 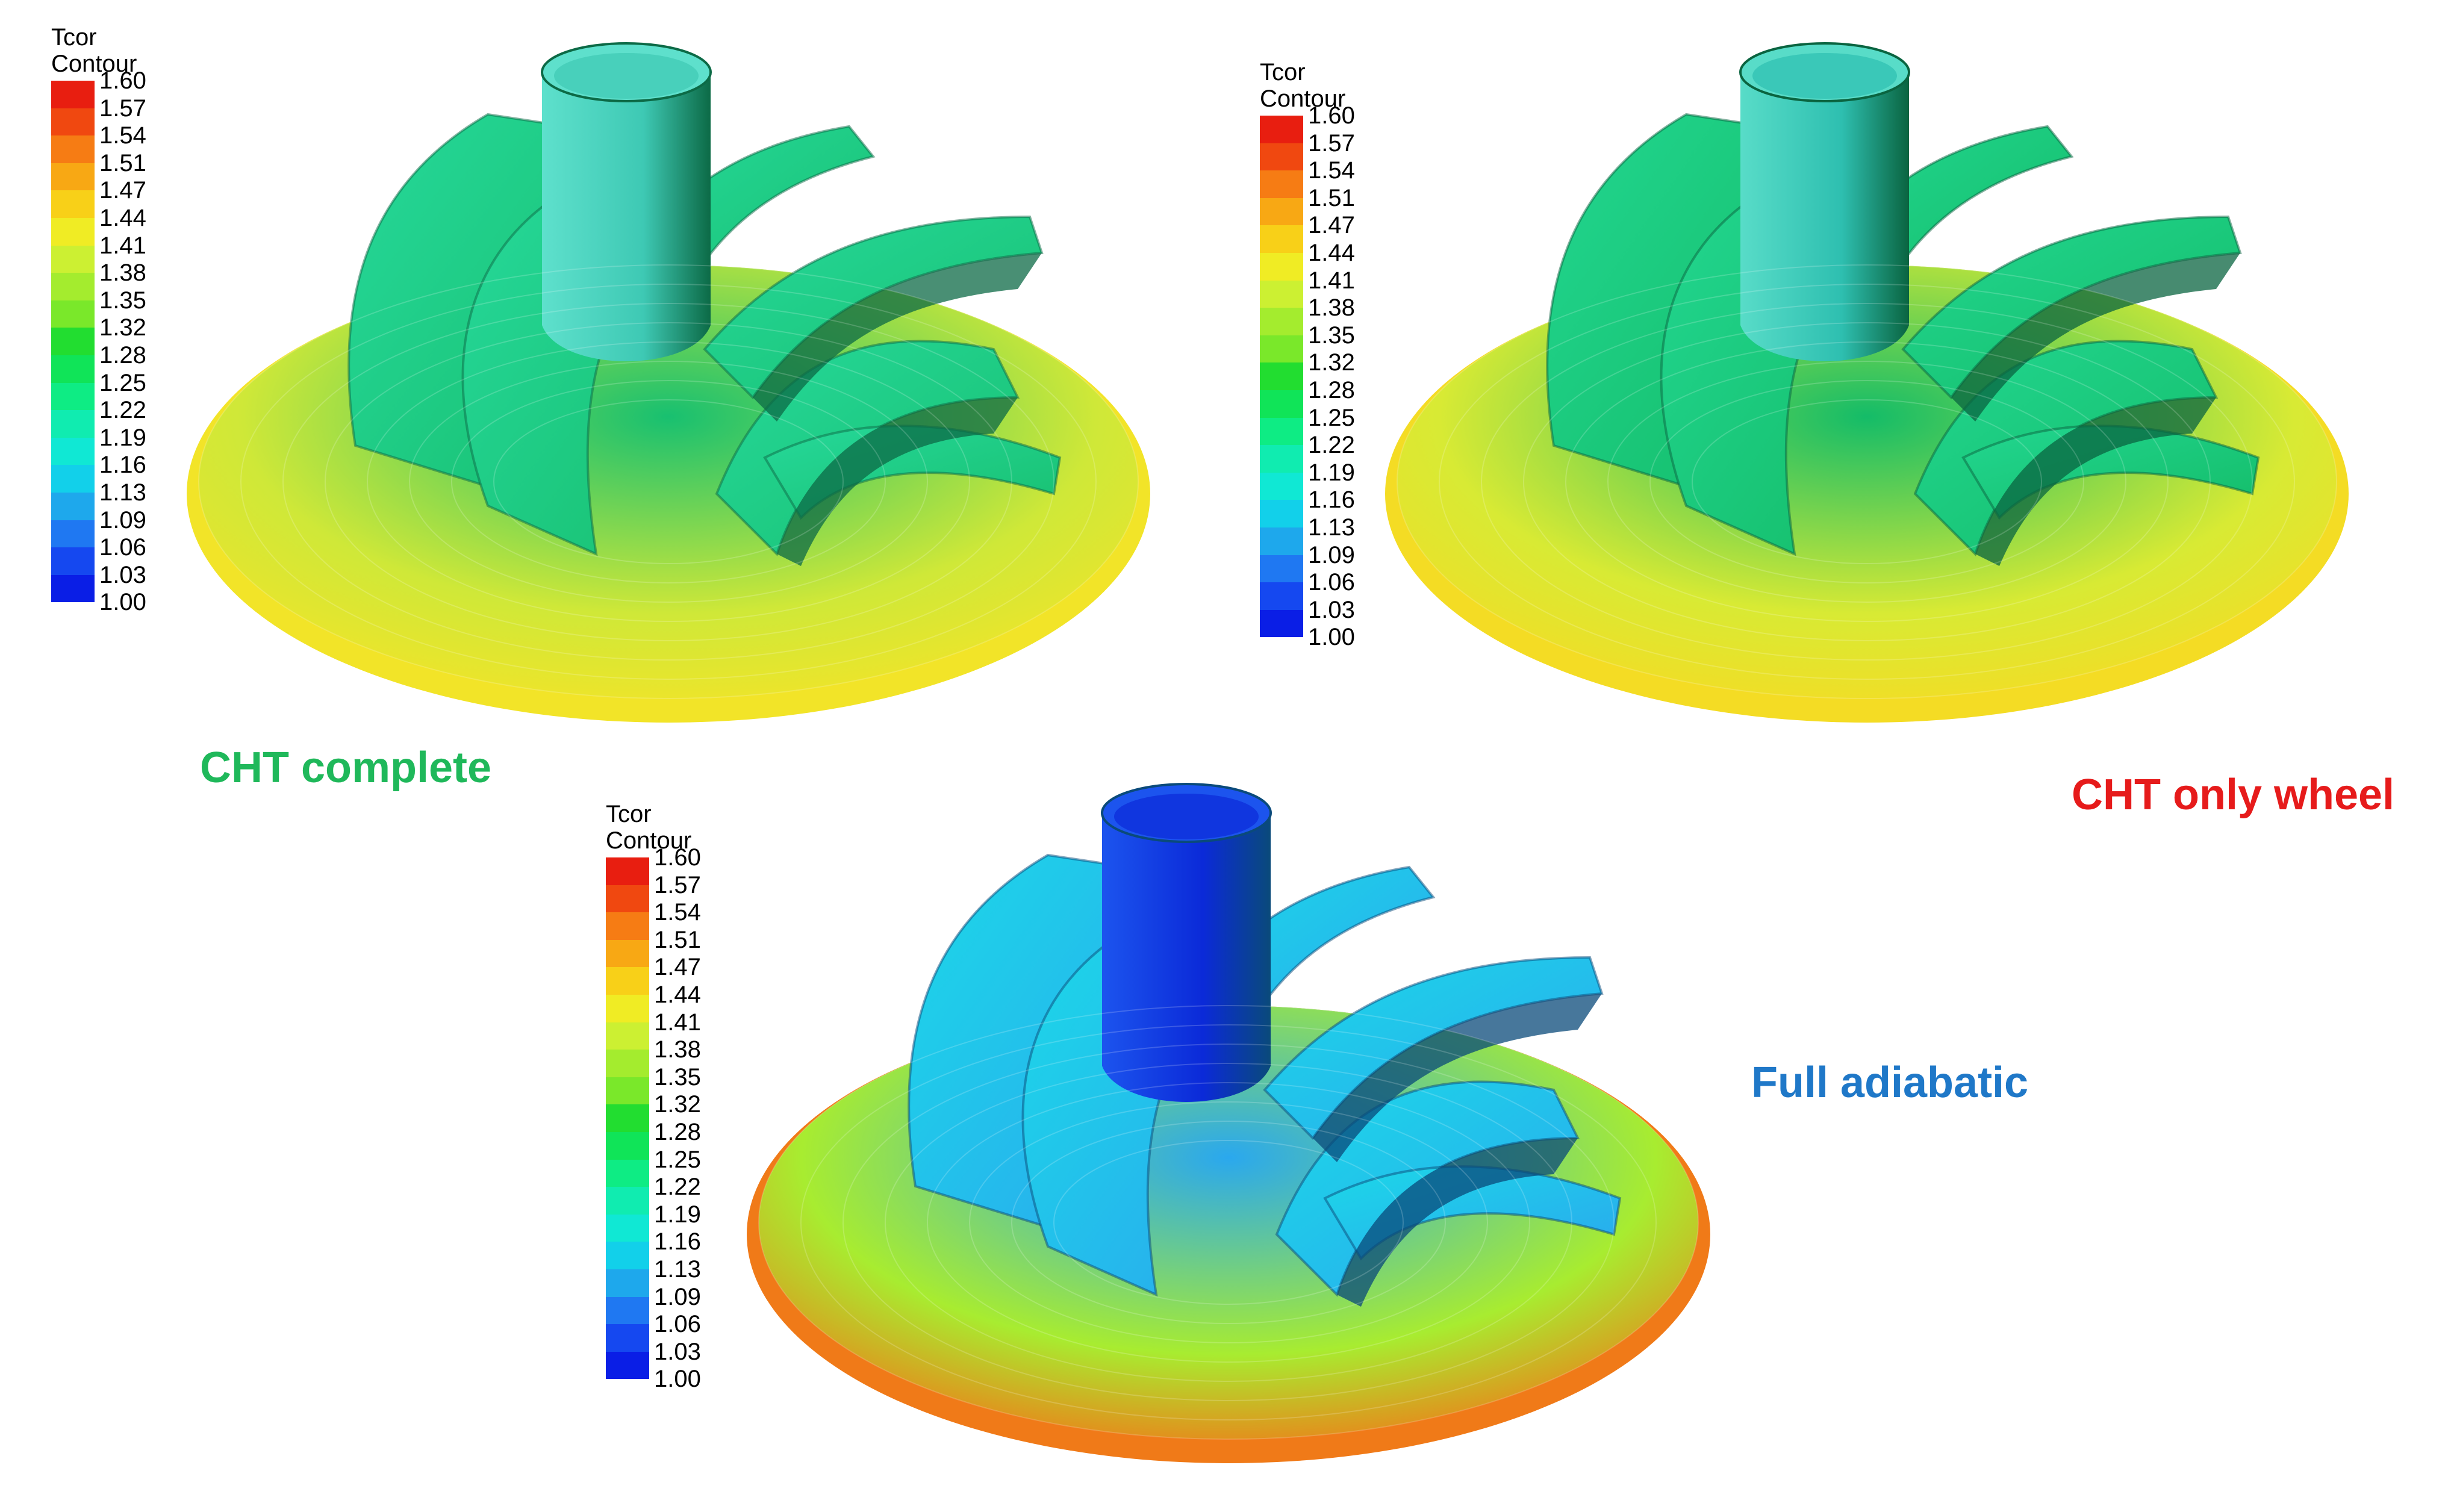 I want to click on caption-cht-complete: CHT complete, so click(x=346, y=768).